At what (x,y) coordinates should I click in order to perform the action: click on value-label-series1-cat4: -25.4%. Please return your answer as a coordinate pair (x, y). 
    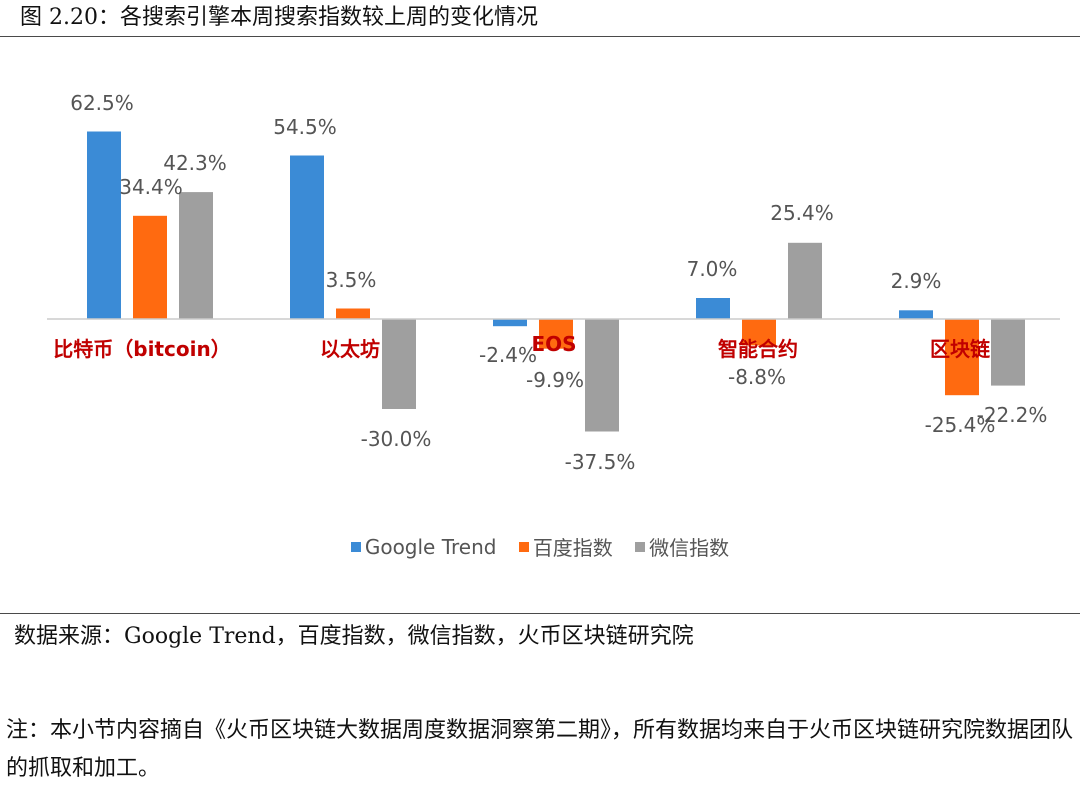
    Looking at the image, I should click on (960, 425).